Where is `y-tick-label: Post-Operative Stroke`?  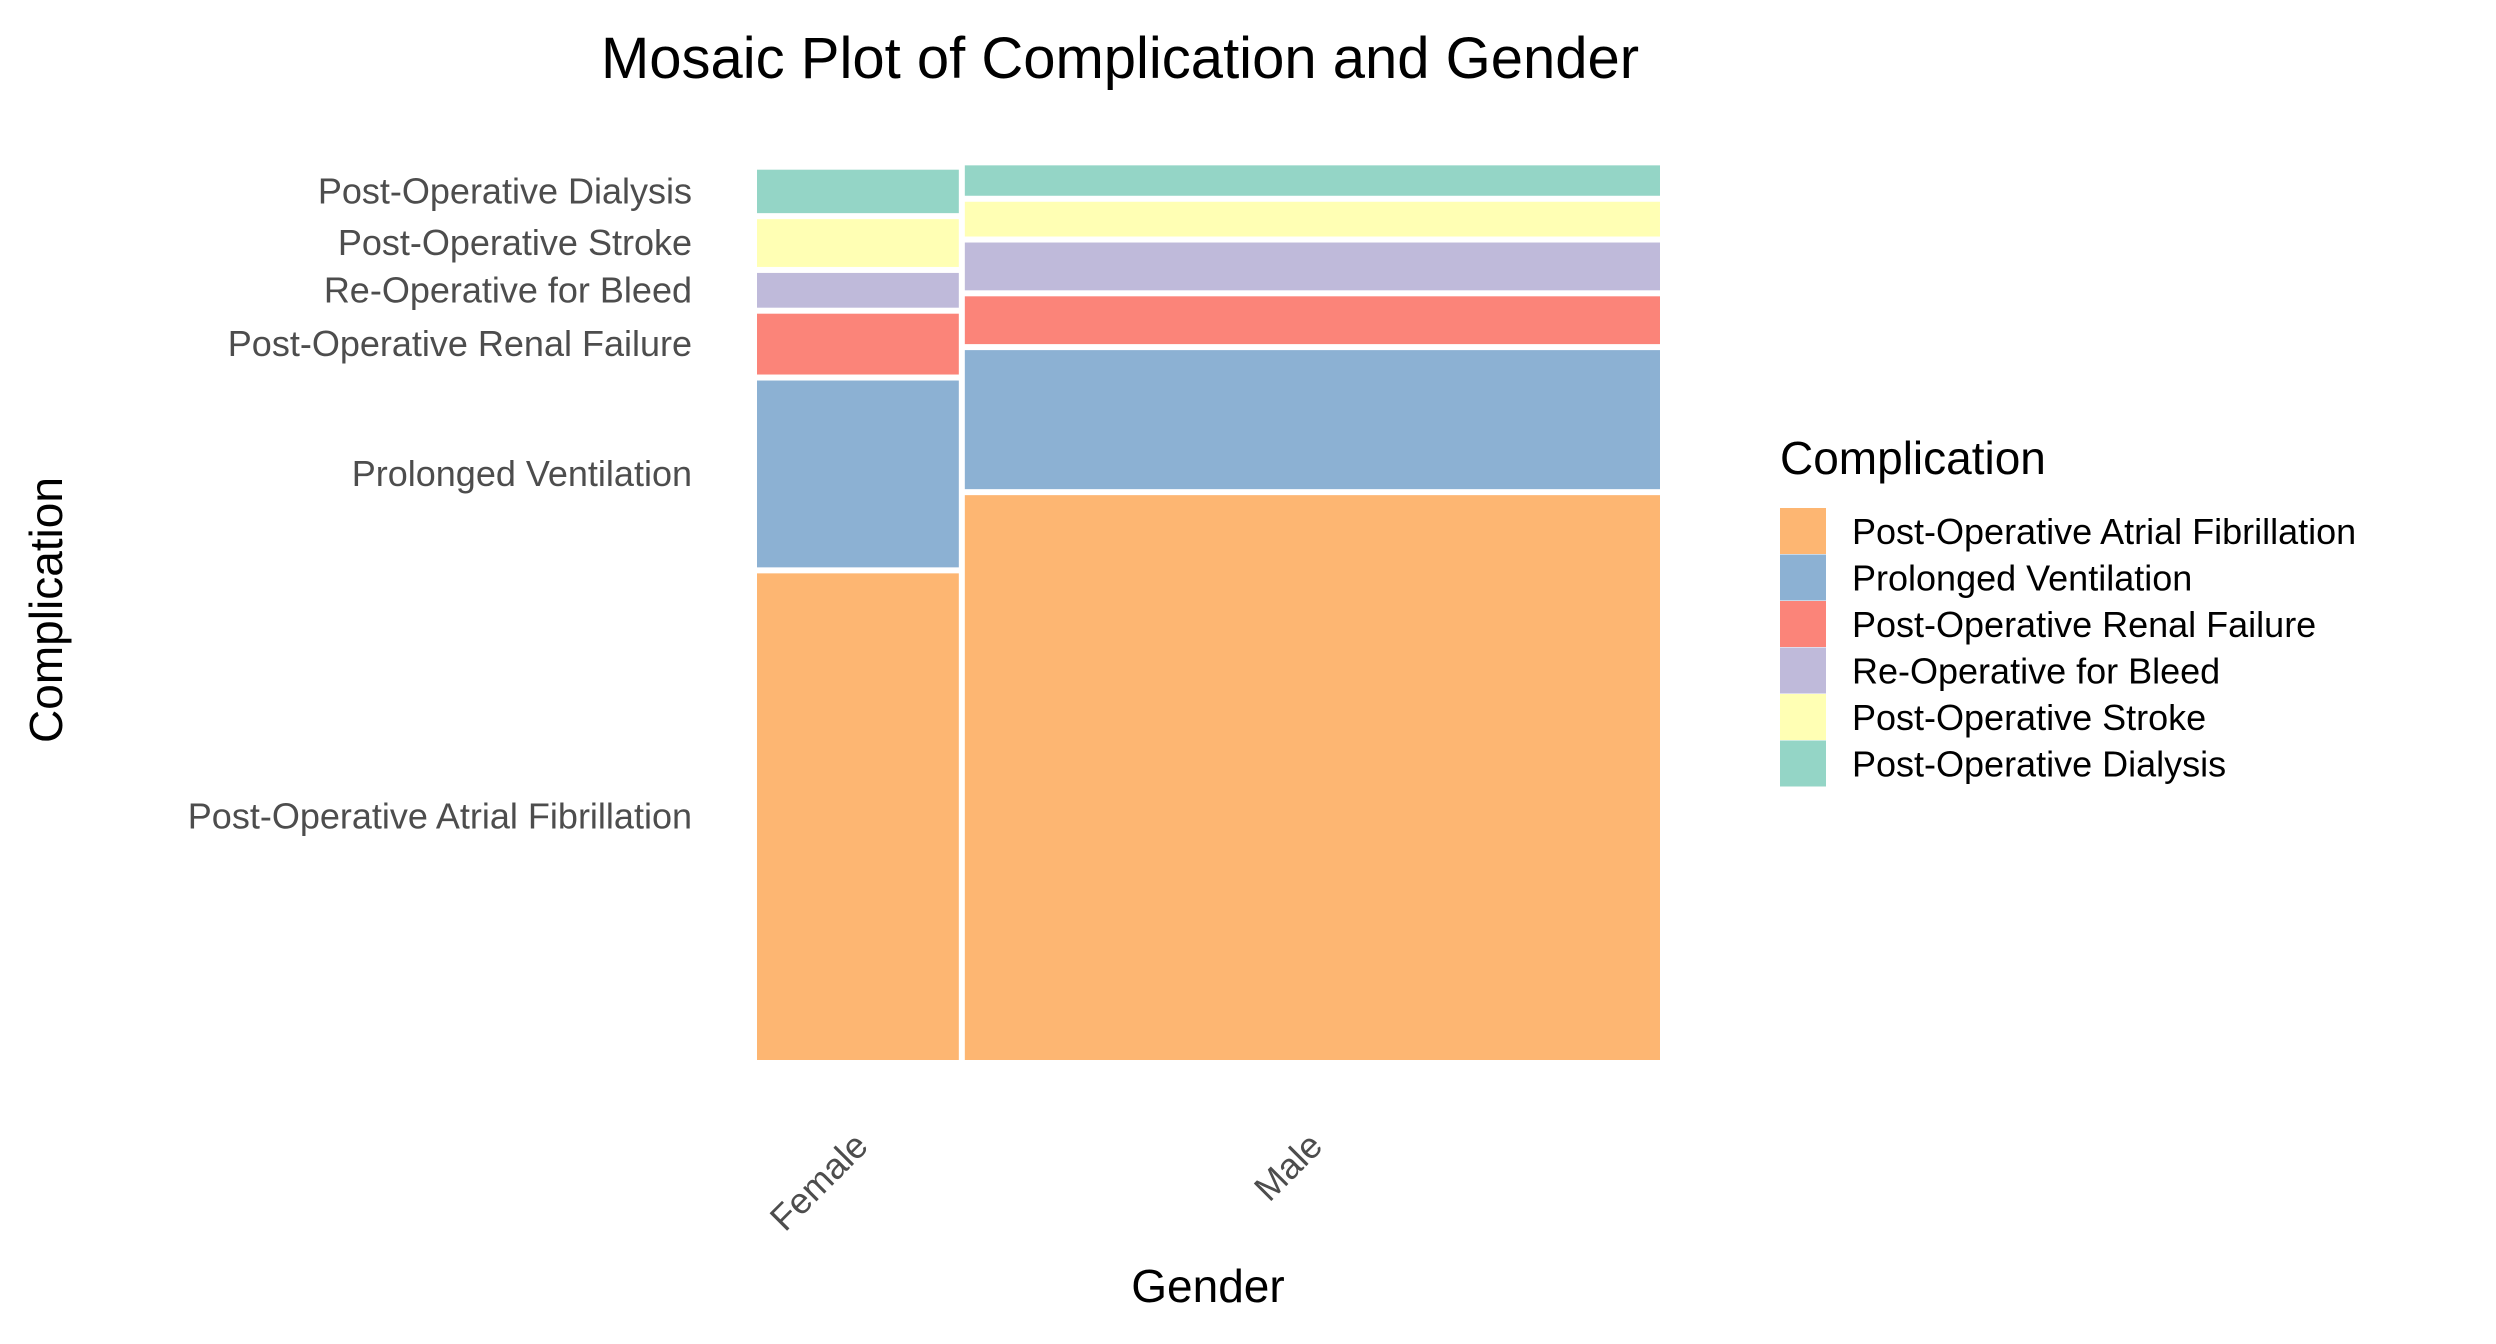 y-tick-label: Post-Operative Stroke is located at coordinates (515, 242).